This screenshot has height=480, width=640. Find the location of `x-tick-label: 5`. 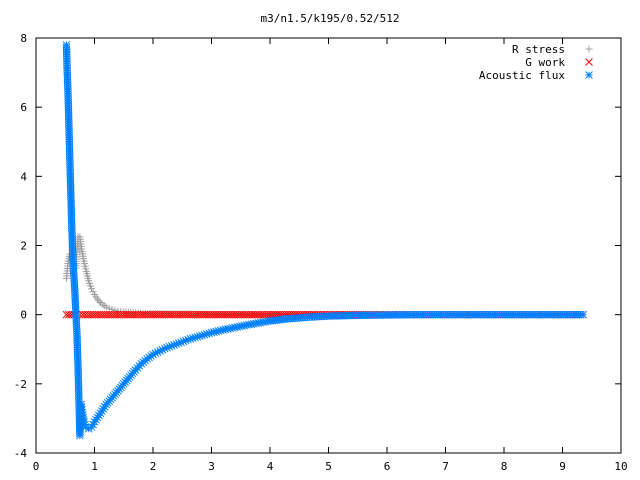

x-tick-label: 5 is located at coordinates (328, 466).